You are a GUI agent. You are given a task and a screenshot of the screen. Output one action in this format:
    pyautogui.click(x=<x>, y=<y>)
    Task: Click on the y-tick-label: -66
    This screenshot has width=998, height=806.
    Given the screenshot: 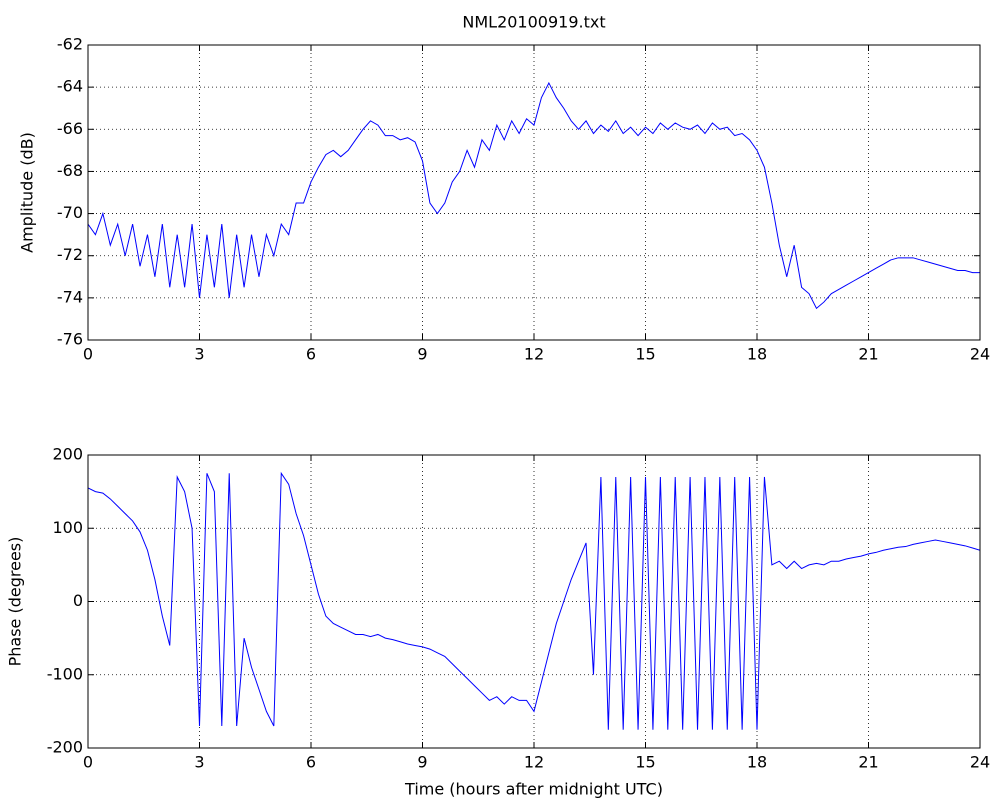 What is the action you would take?
    pyautogui.click(x=70, y=128)
    